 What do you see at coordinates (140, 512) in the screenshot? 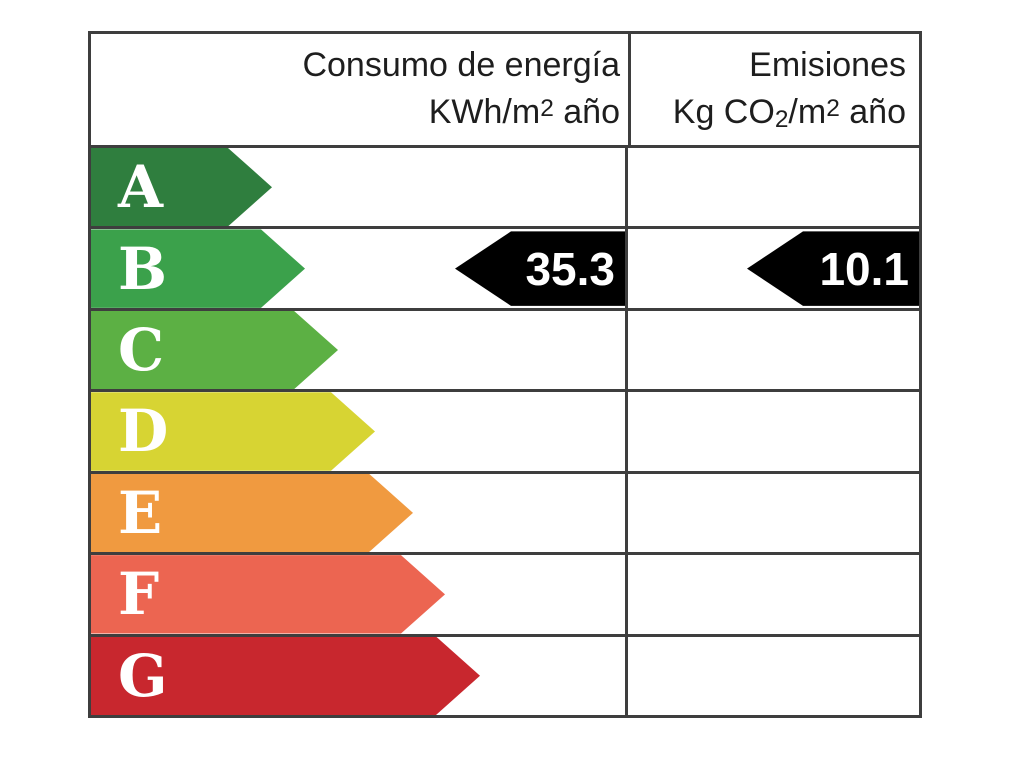
I see `rating-letter-e: E` at bounding box center [140, 512].